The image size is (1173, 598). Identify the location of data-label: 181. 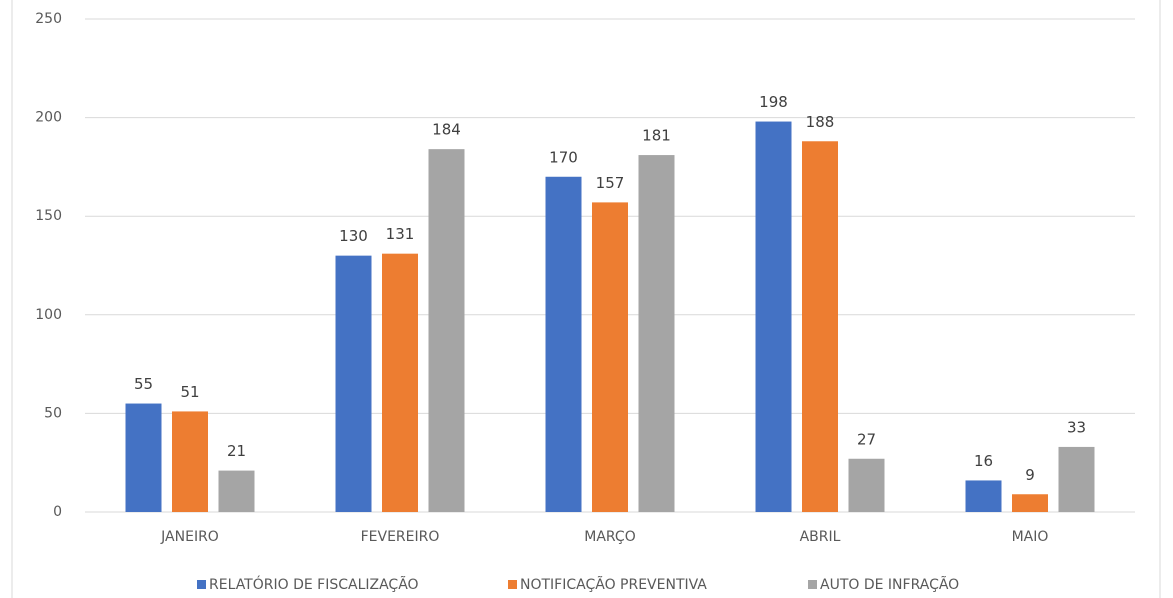
(656, 136).